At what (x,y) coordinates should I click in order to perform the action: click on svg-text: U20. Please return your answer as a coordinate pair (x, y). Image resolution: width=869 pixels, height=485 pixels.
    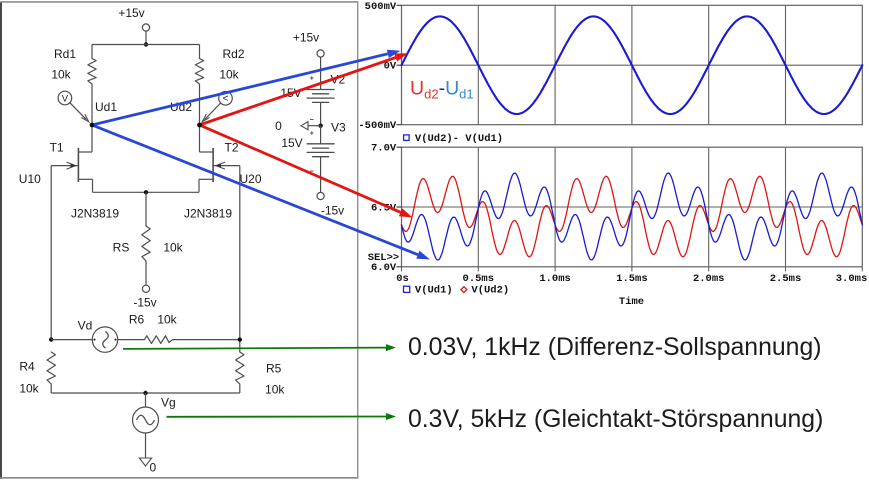
    Looking at the image, I should click on (250, 179).